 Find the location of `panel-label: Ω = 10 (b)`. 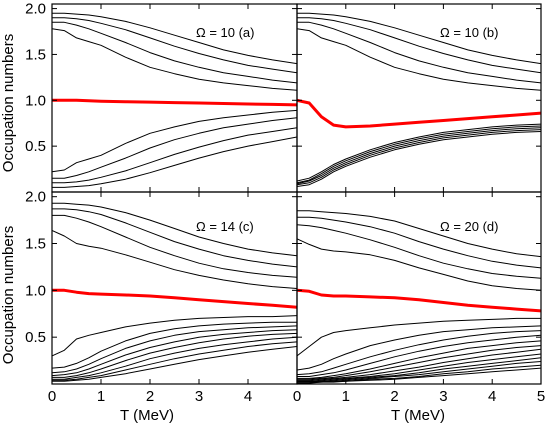

panel-label: Ω = 10 (b) is located at coordinates (469, 32).